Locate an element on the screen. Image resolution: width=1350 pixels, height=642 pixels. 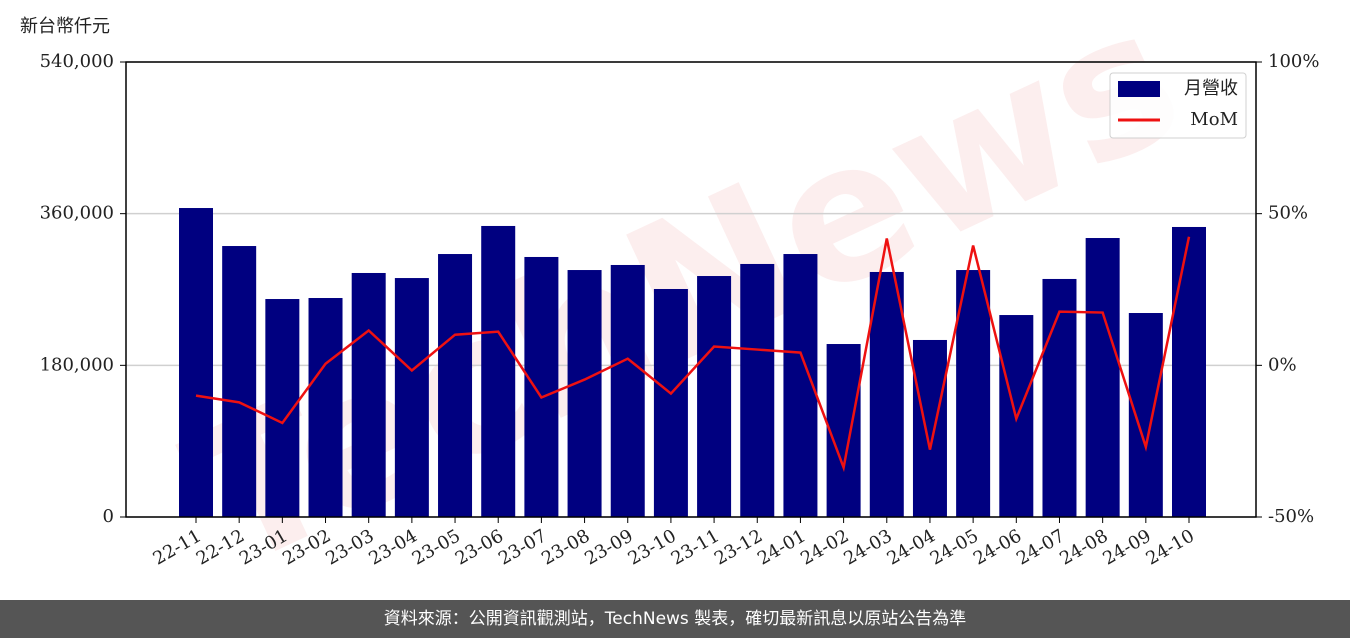
legend-label: 月營收 is located at coordinates (1211, 88).